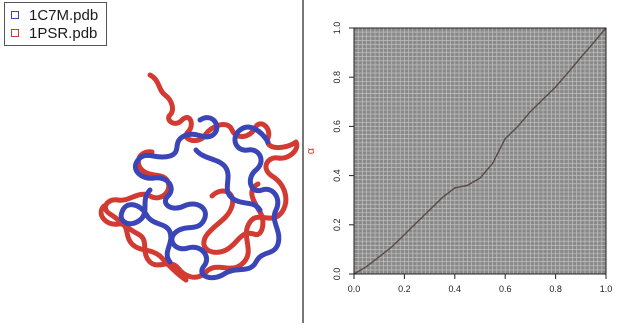 Image resolution: width=622 pixels, height=328 pixels. I want to click on y-tick-label: 0.2, so click(337, 225).